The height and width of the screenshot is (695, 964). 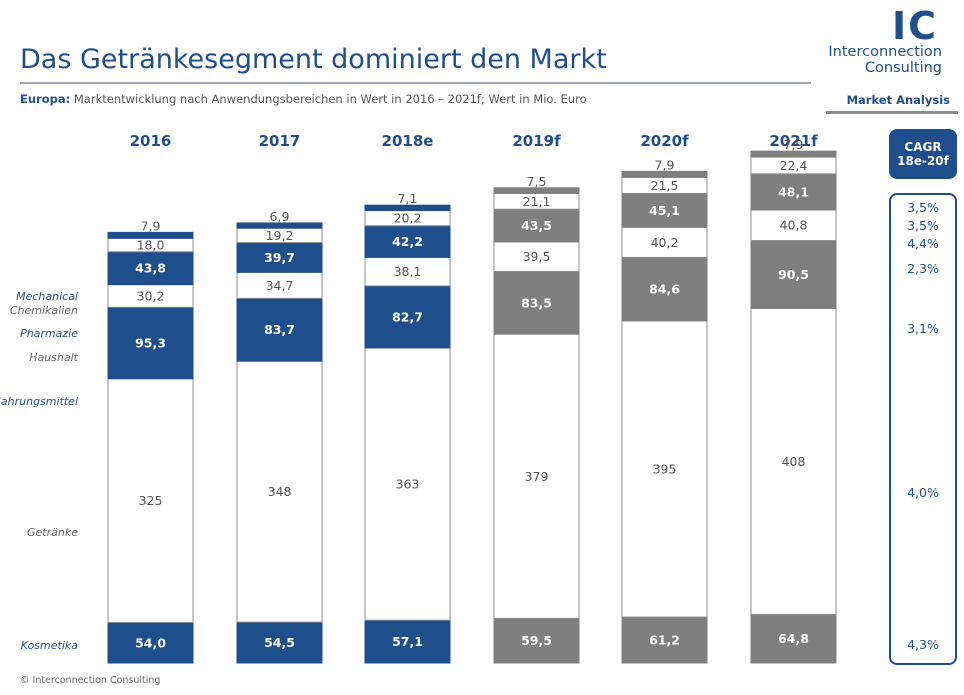 I want to click on data-label-getraenke-2018e: 363, so click(x=408, y=484).